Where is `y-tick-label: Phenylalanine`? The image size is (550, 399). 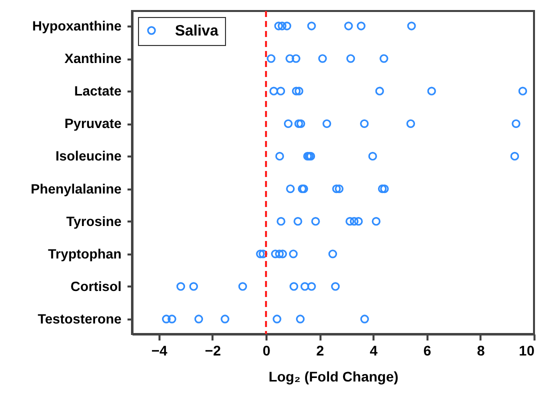 y-tick-label: Phenylalanine is located at coordinates (76, 188).